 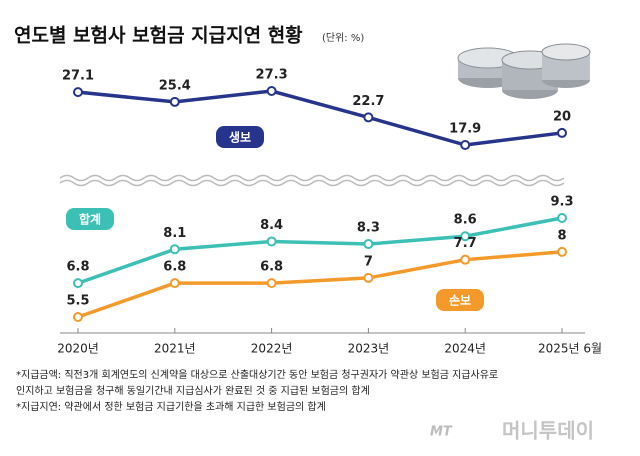 What do you see at coordinates (561, 202) in the screenshot?
I see `data-label: 9.3` at bounding box center [561, 202].